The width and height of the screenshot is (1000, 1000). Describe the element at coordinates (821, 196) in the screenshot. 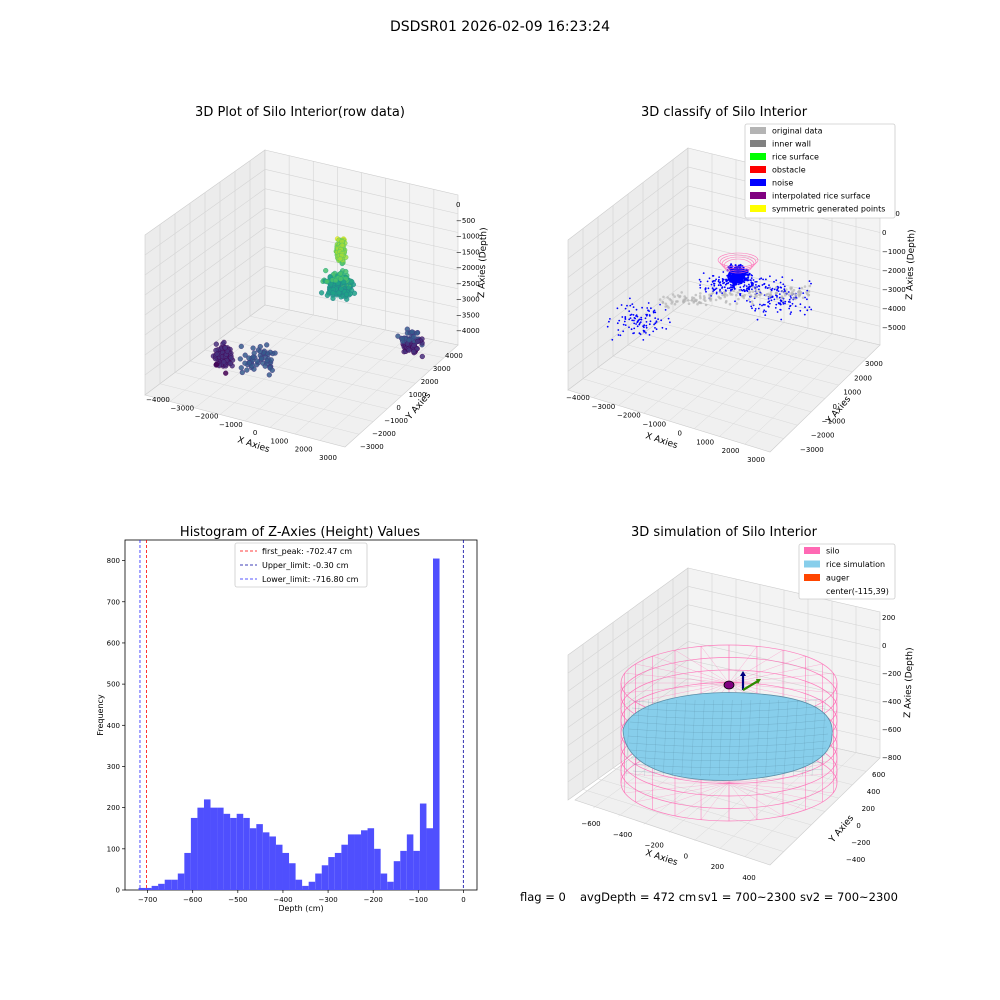

I see `legend-label: interpolated rice surface` at that location.